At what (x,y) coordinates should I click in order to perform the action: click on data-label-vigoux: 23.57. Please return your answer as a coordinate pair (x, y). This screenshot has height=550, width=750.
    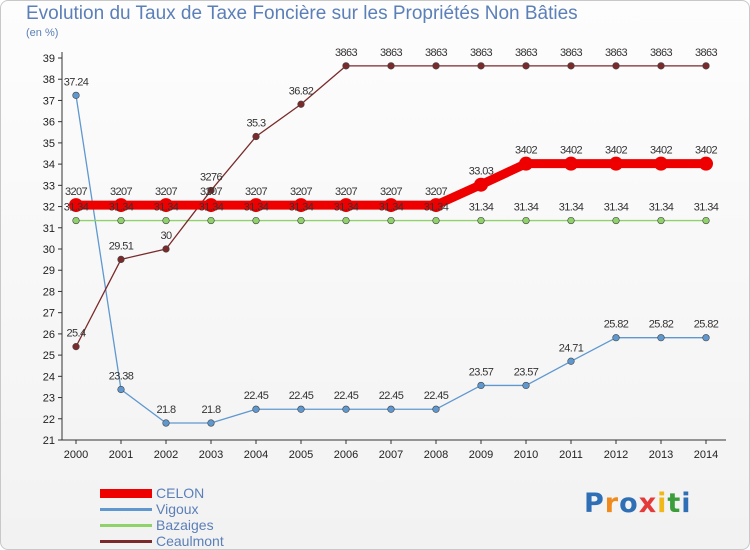
    Looking at the image, I should click on (526, 372).